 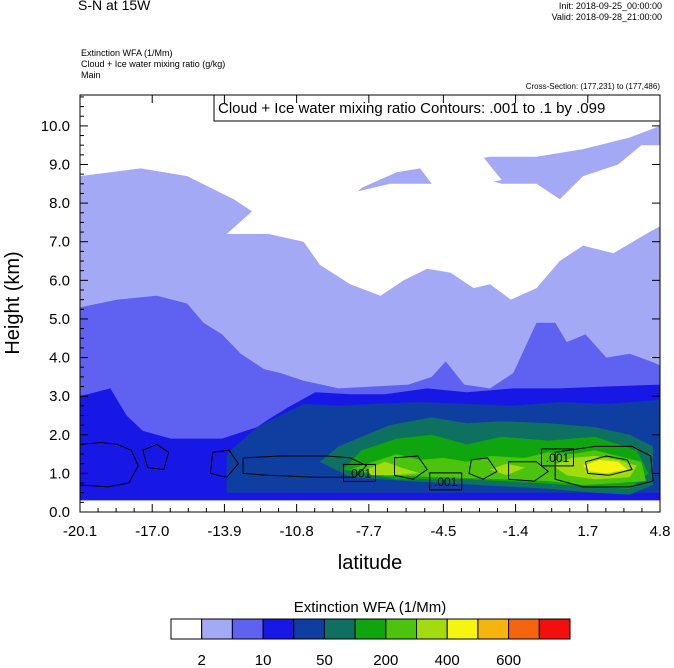 I want to click on x-tick-label: -1.4, so click(x=516, y=531).